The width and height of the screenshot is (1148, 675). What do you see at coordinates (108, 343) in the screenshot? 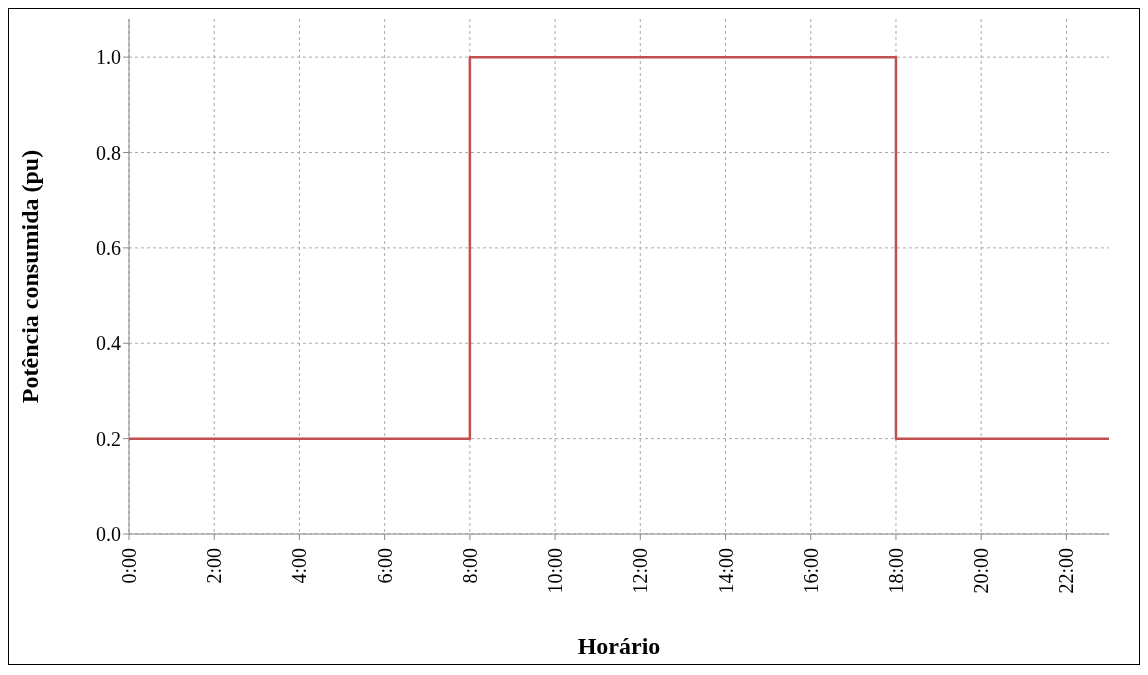
I see `y-tick-label: 0.4` at bounding box center [108, 343].